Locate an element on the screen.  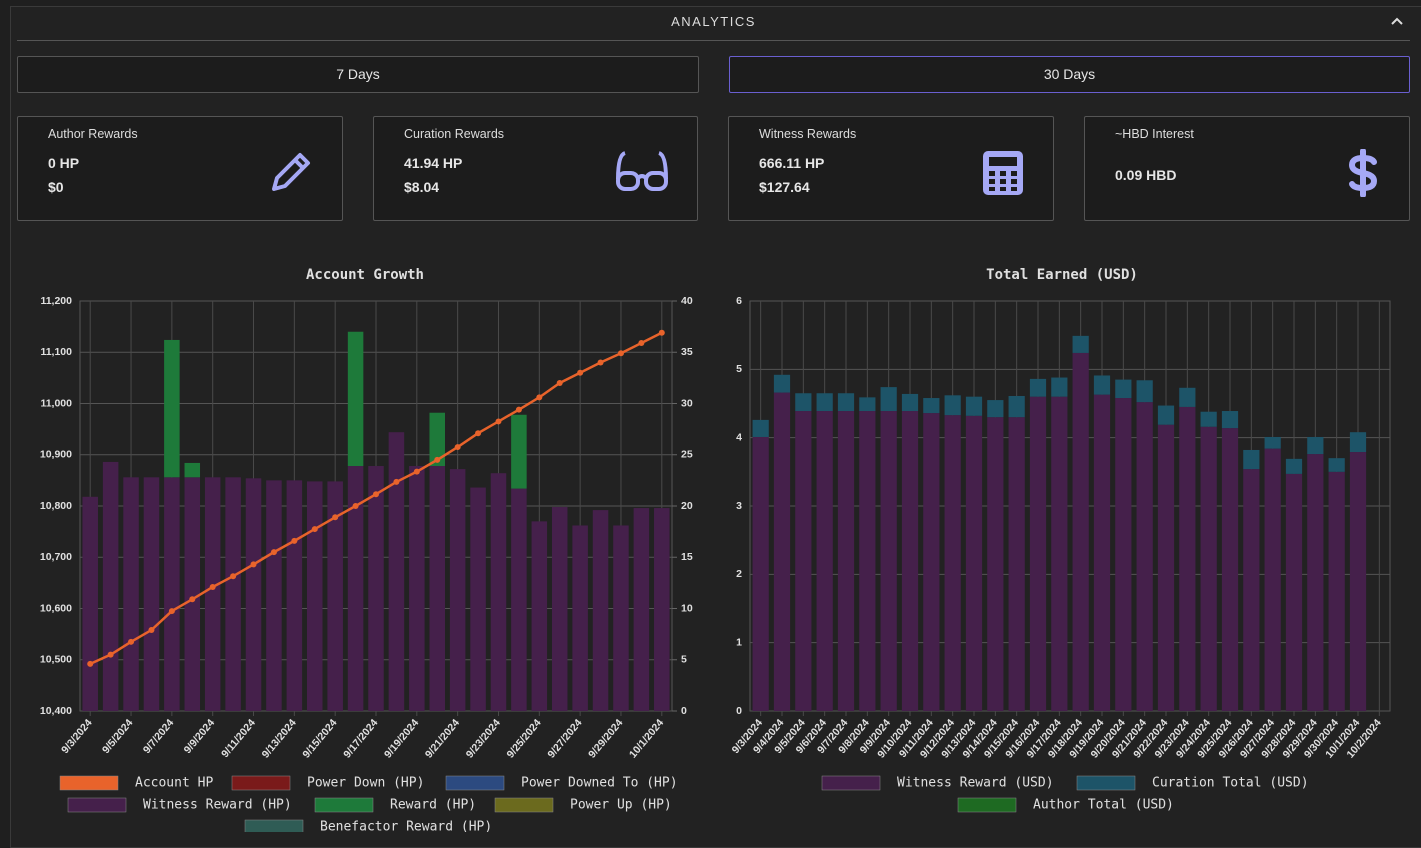
glasses-icon is located at coordinates (642, 171).